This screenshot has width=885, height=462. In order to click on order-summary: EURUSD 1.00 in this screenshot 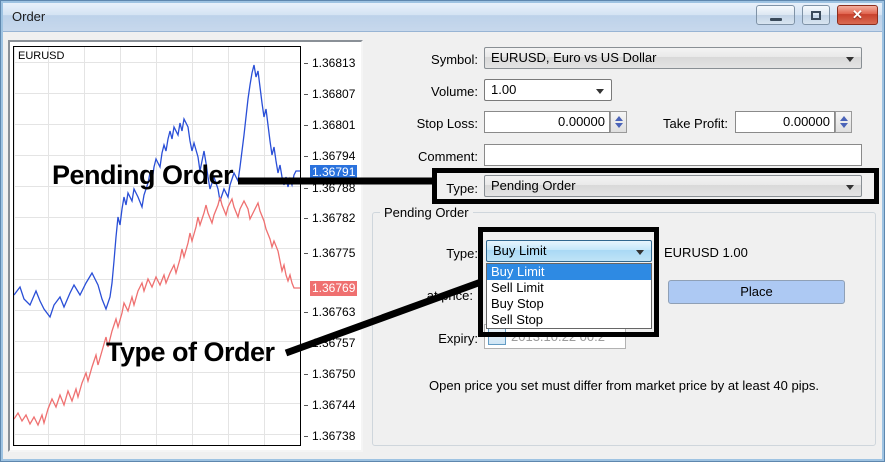, I will do `click(706, 252)`.